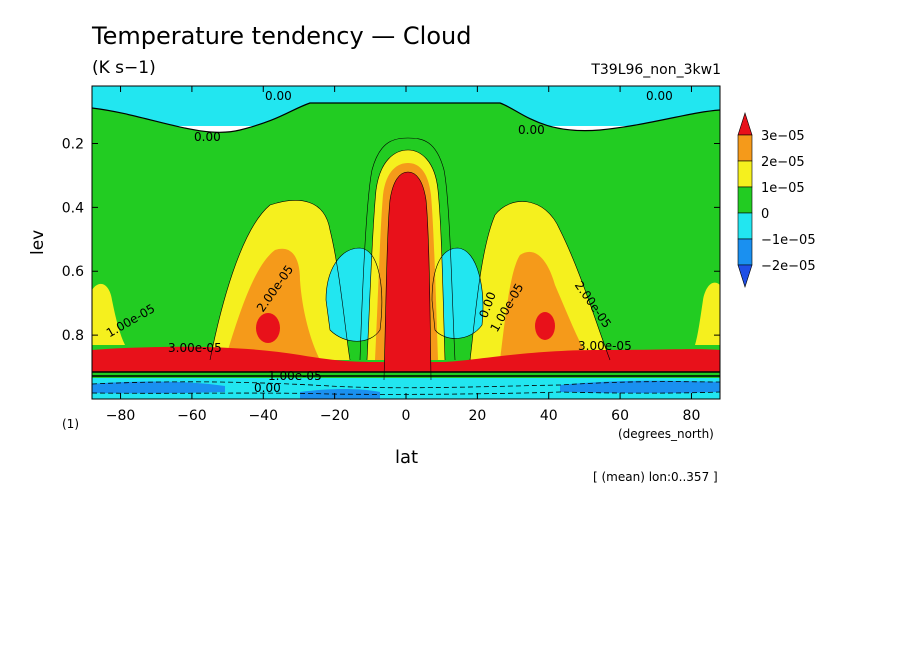 This screenshot has width=904, height=654. I want to click on colorbar-triangle-bottom, so click(745, 276).